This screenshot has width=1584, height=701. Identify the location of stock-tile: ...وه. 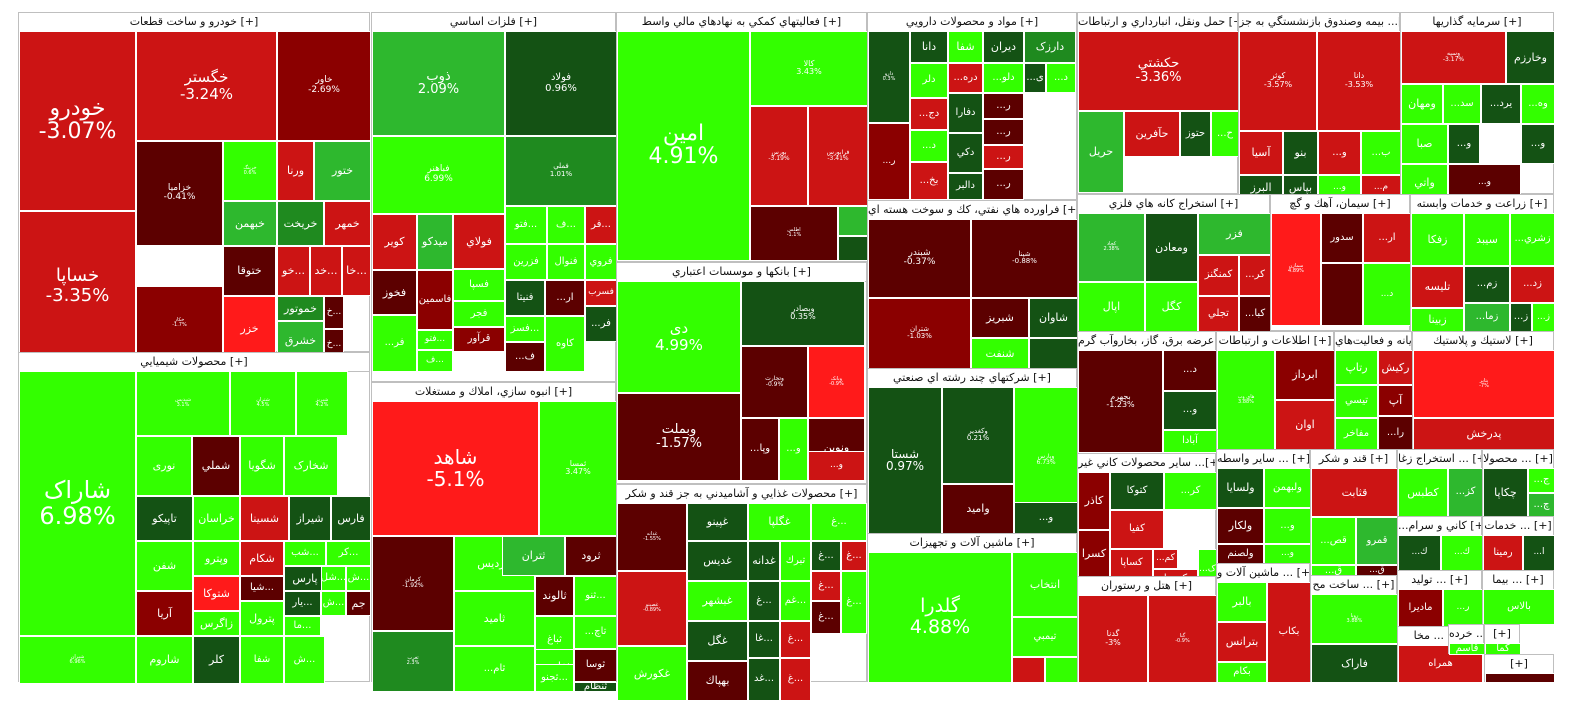
(1538, 104).